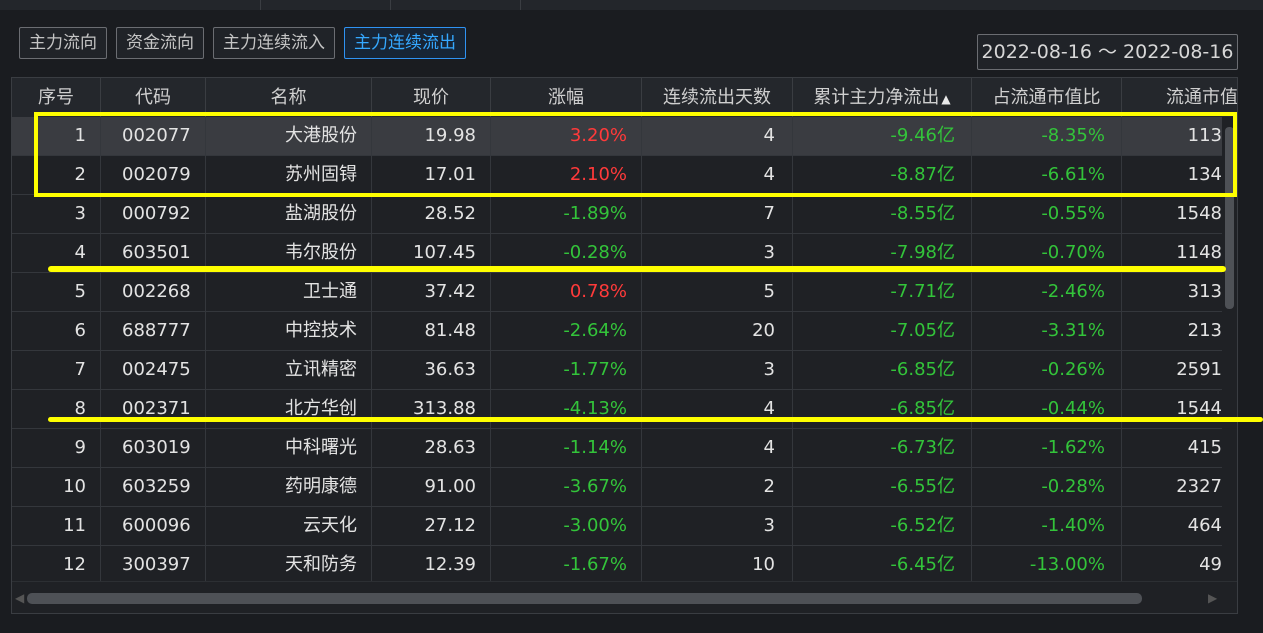 This screenshot has height=633, width=1263. I want to click on cell-name: 中控技术, so click(289, 331).